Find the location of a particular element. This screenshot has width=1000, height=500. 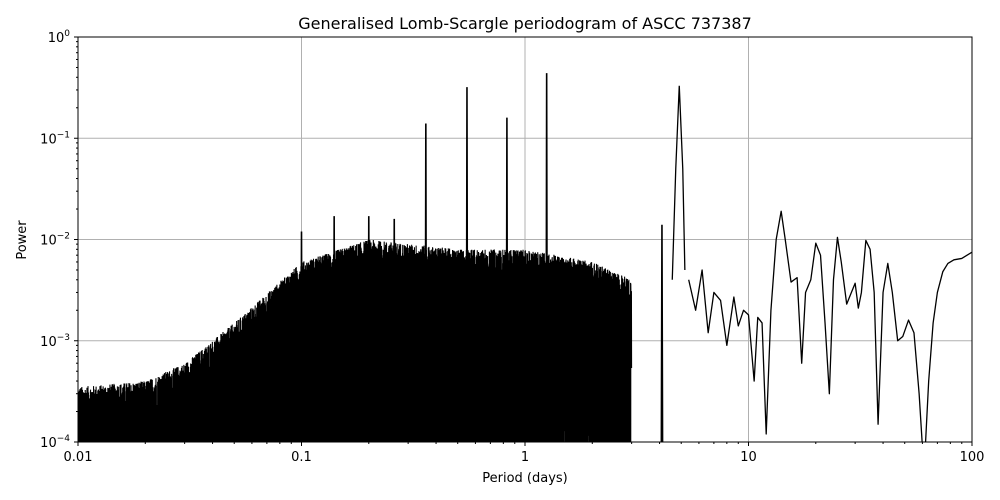

x-tick-label: 0.01 is located at coordinates (78, 457).